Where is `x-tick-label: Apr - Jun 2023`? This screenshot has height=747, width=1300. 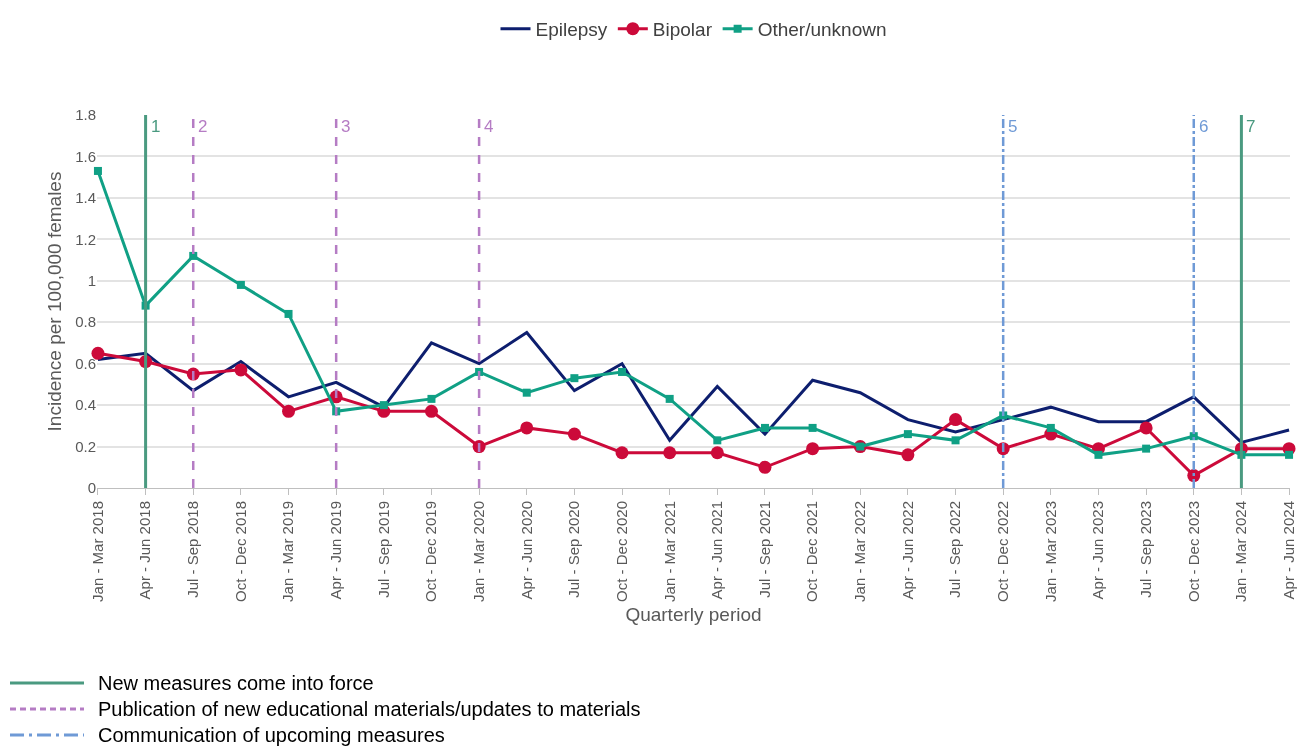 x-tick-label: Apr - Jun 2023 is located at coordinates (1098, 550).